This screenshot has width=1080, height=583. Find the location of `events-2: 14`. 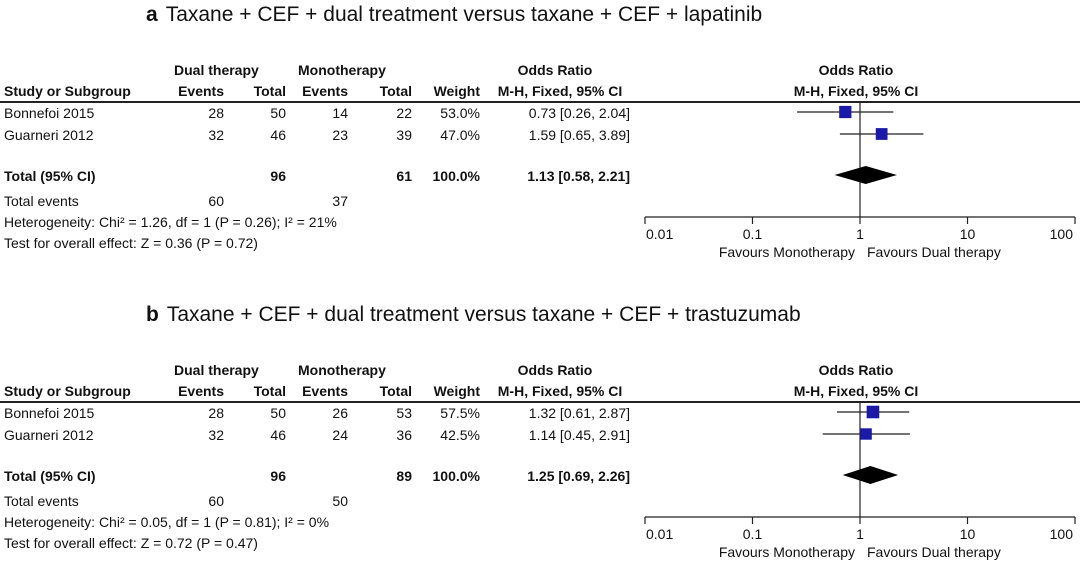

events-2: 14 is located at coordinates (340, 113).